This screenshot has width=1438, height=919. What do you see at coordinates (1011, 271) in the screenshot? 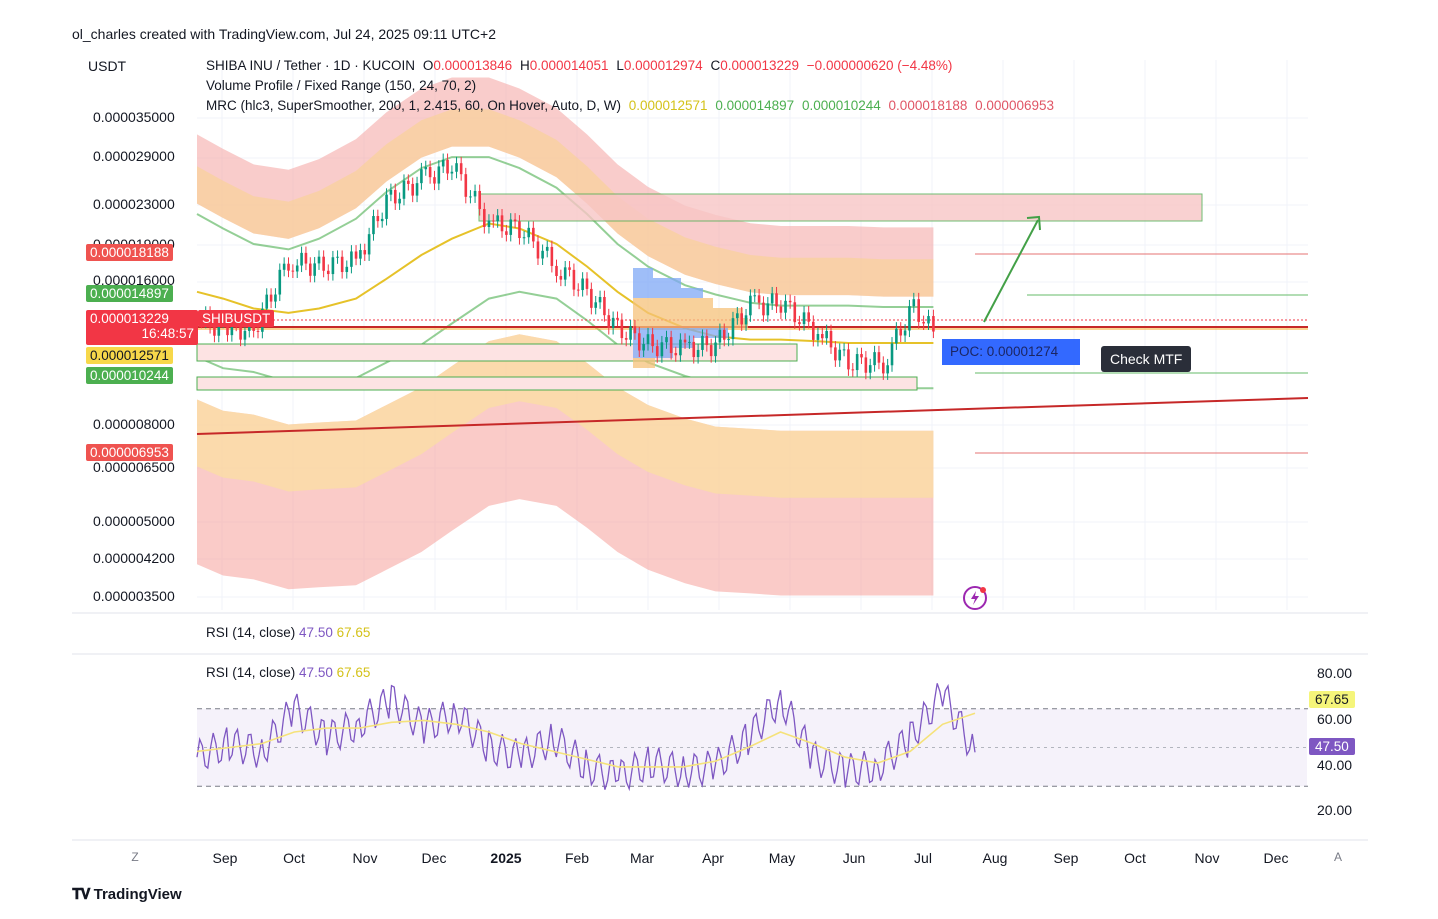
I see `target-arrow-shaft` at bounding box center [1011, 271].